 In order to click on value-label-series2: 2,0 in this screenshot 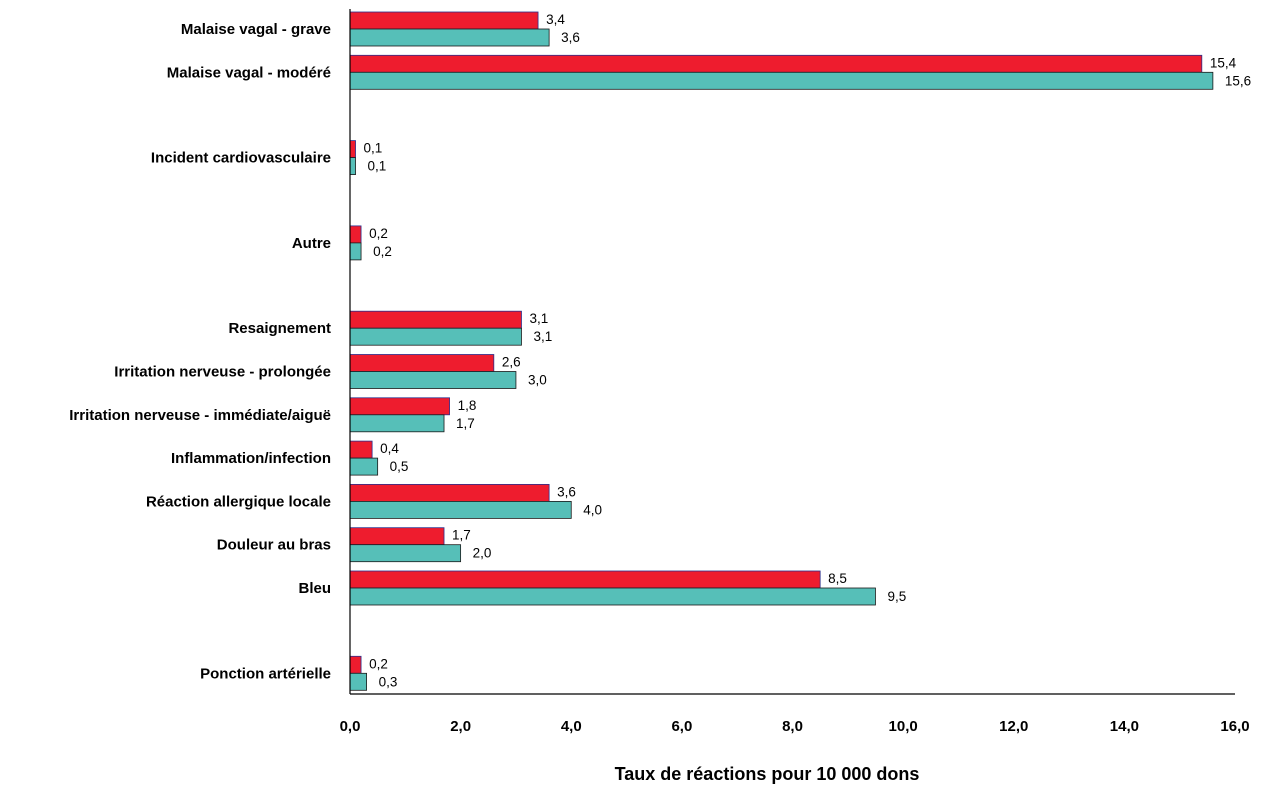, I will do `click(482, 553)`.